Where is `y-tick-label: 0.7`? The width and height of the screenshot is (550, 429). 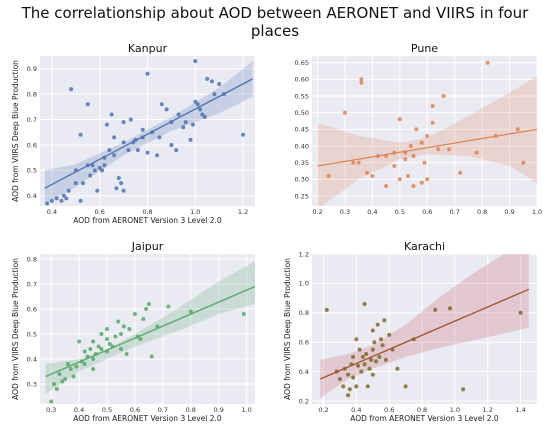 y-tick-label: 0.7 is located at coordinates (32, 120).